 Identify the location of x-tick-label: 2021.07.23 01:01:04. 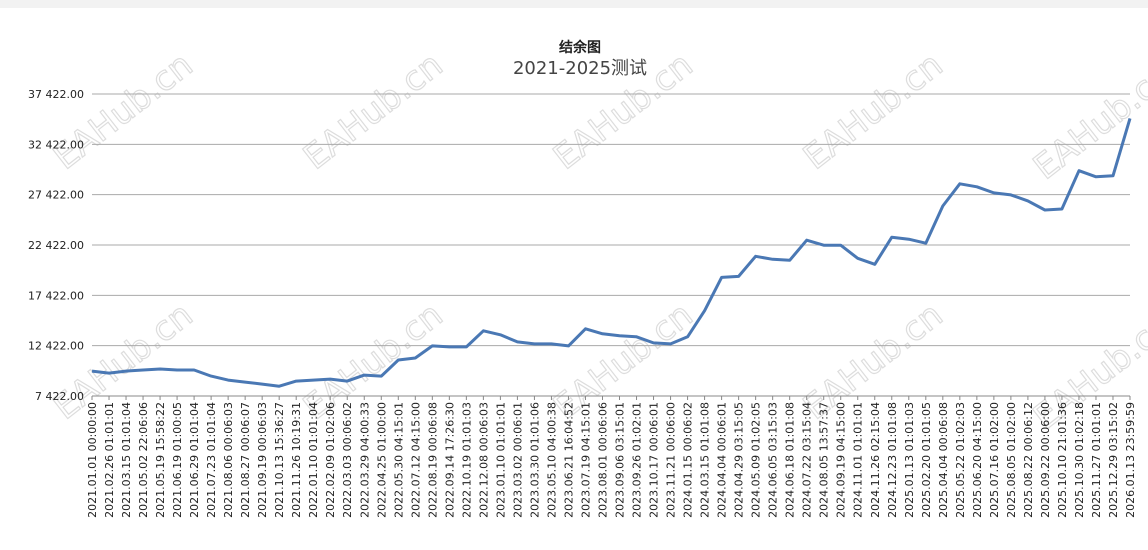
(211, 460).